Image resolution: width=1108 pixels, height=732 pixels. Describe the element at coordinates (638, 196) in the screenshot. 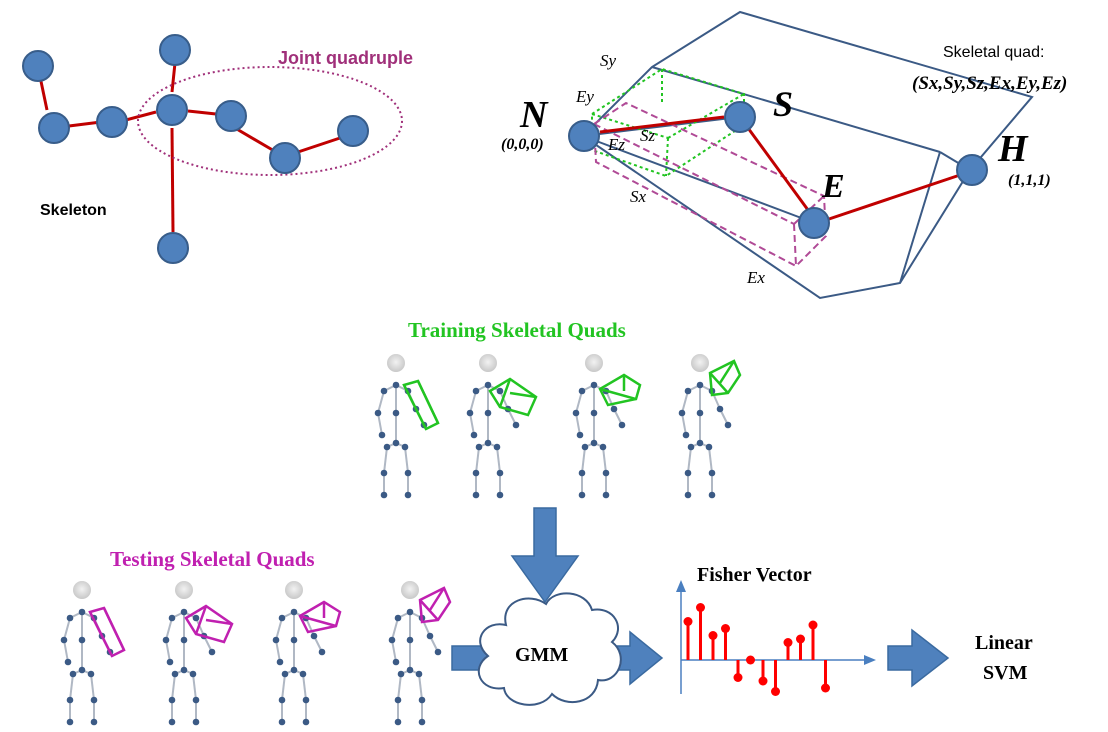

I see `axis-Sx-label: Sx` at that location.